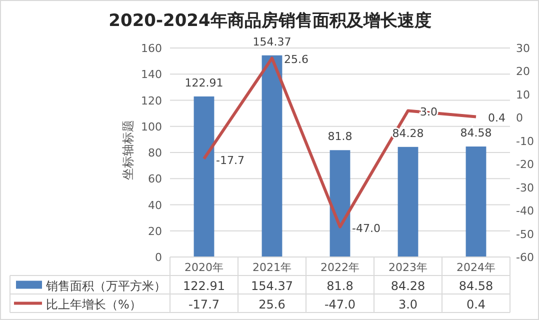 This screenshot has width=539, height=320. Describe the element at coordinates (408, 267) in the screenshot. I see `x-tick-label: 2023年` at that location.